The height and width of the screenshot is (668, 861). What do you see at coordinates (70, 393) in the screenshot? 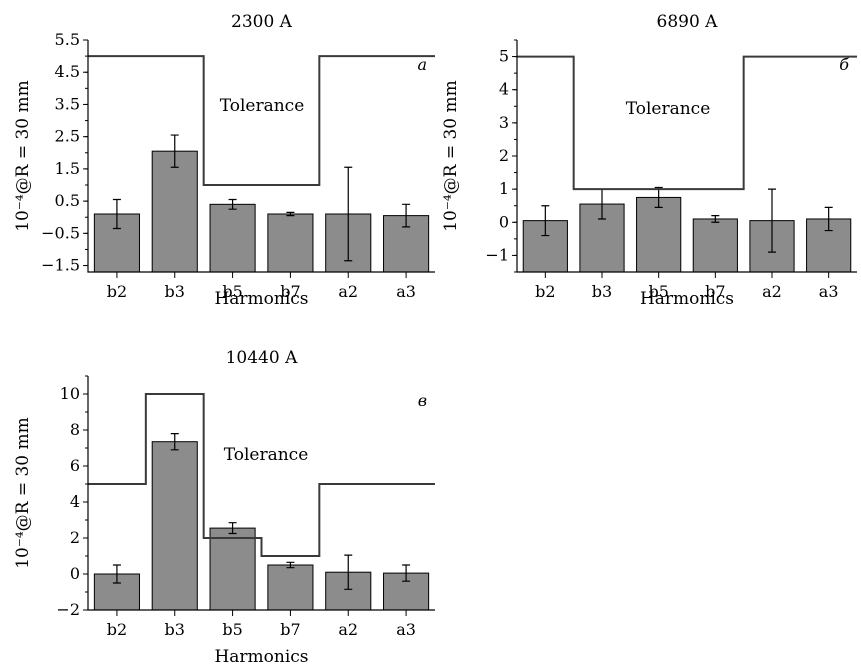
I see `y-tick-label: 10` at bounding box center [70, 393].